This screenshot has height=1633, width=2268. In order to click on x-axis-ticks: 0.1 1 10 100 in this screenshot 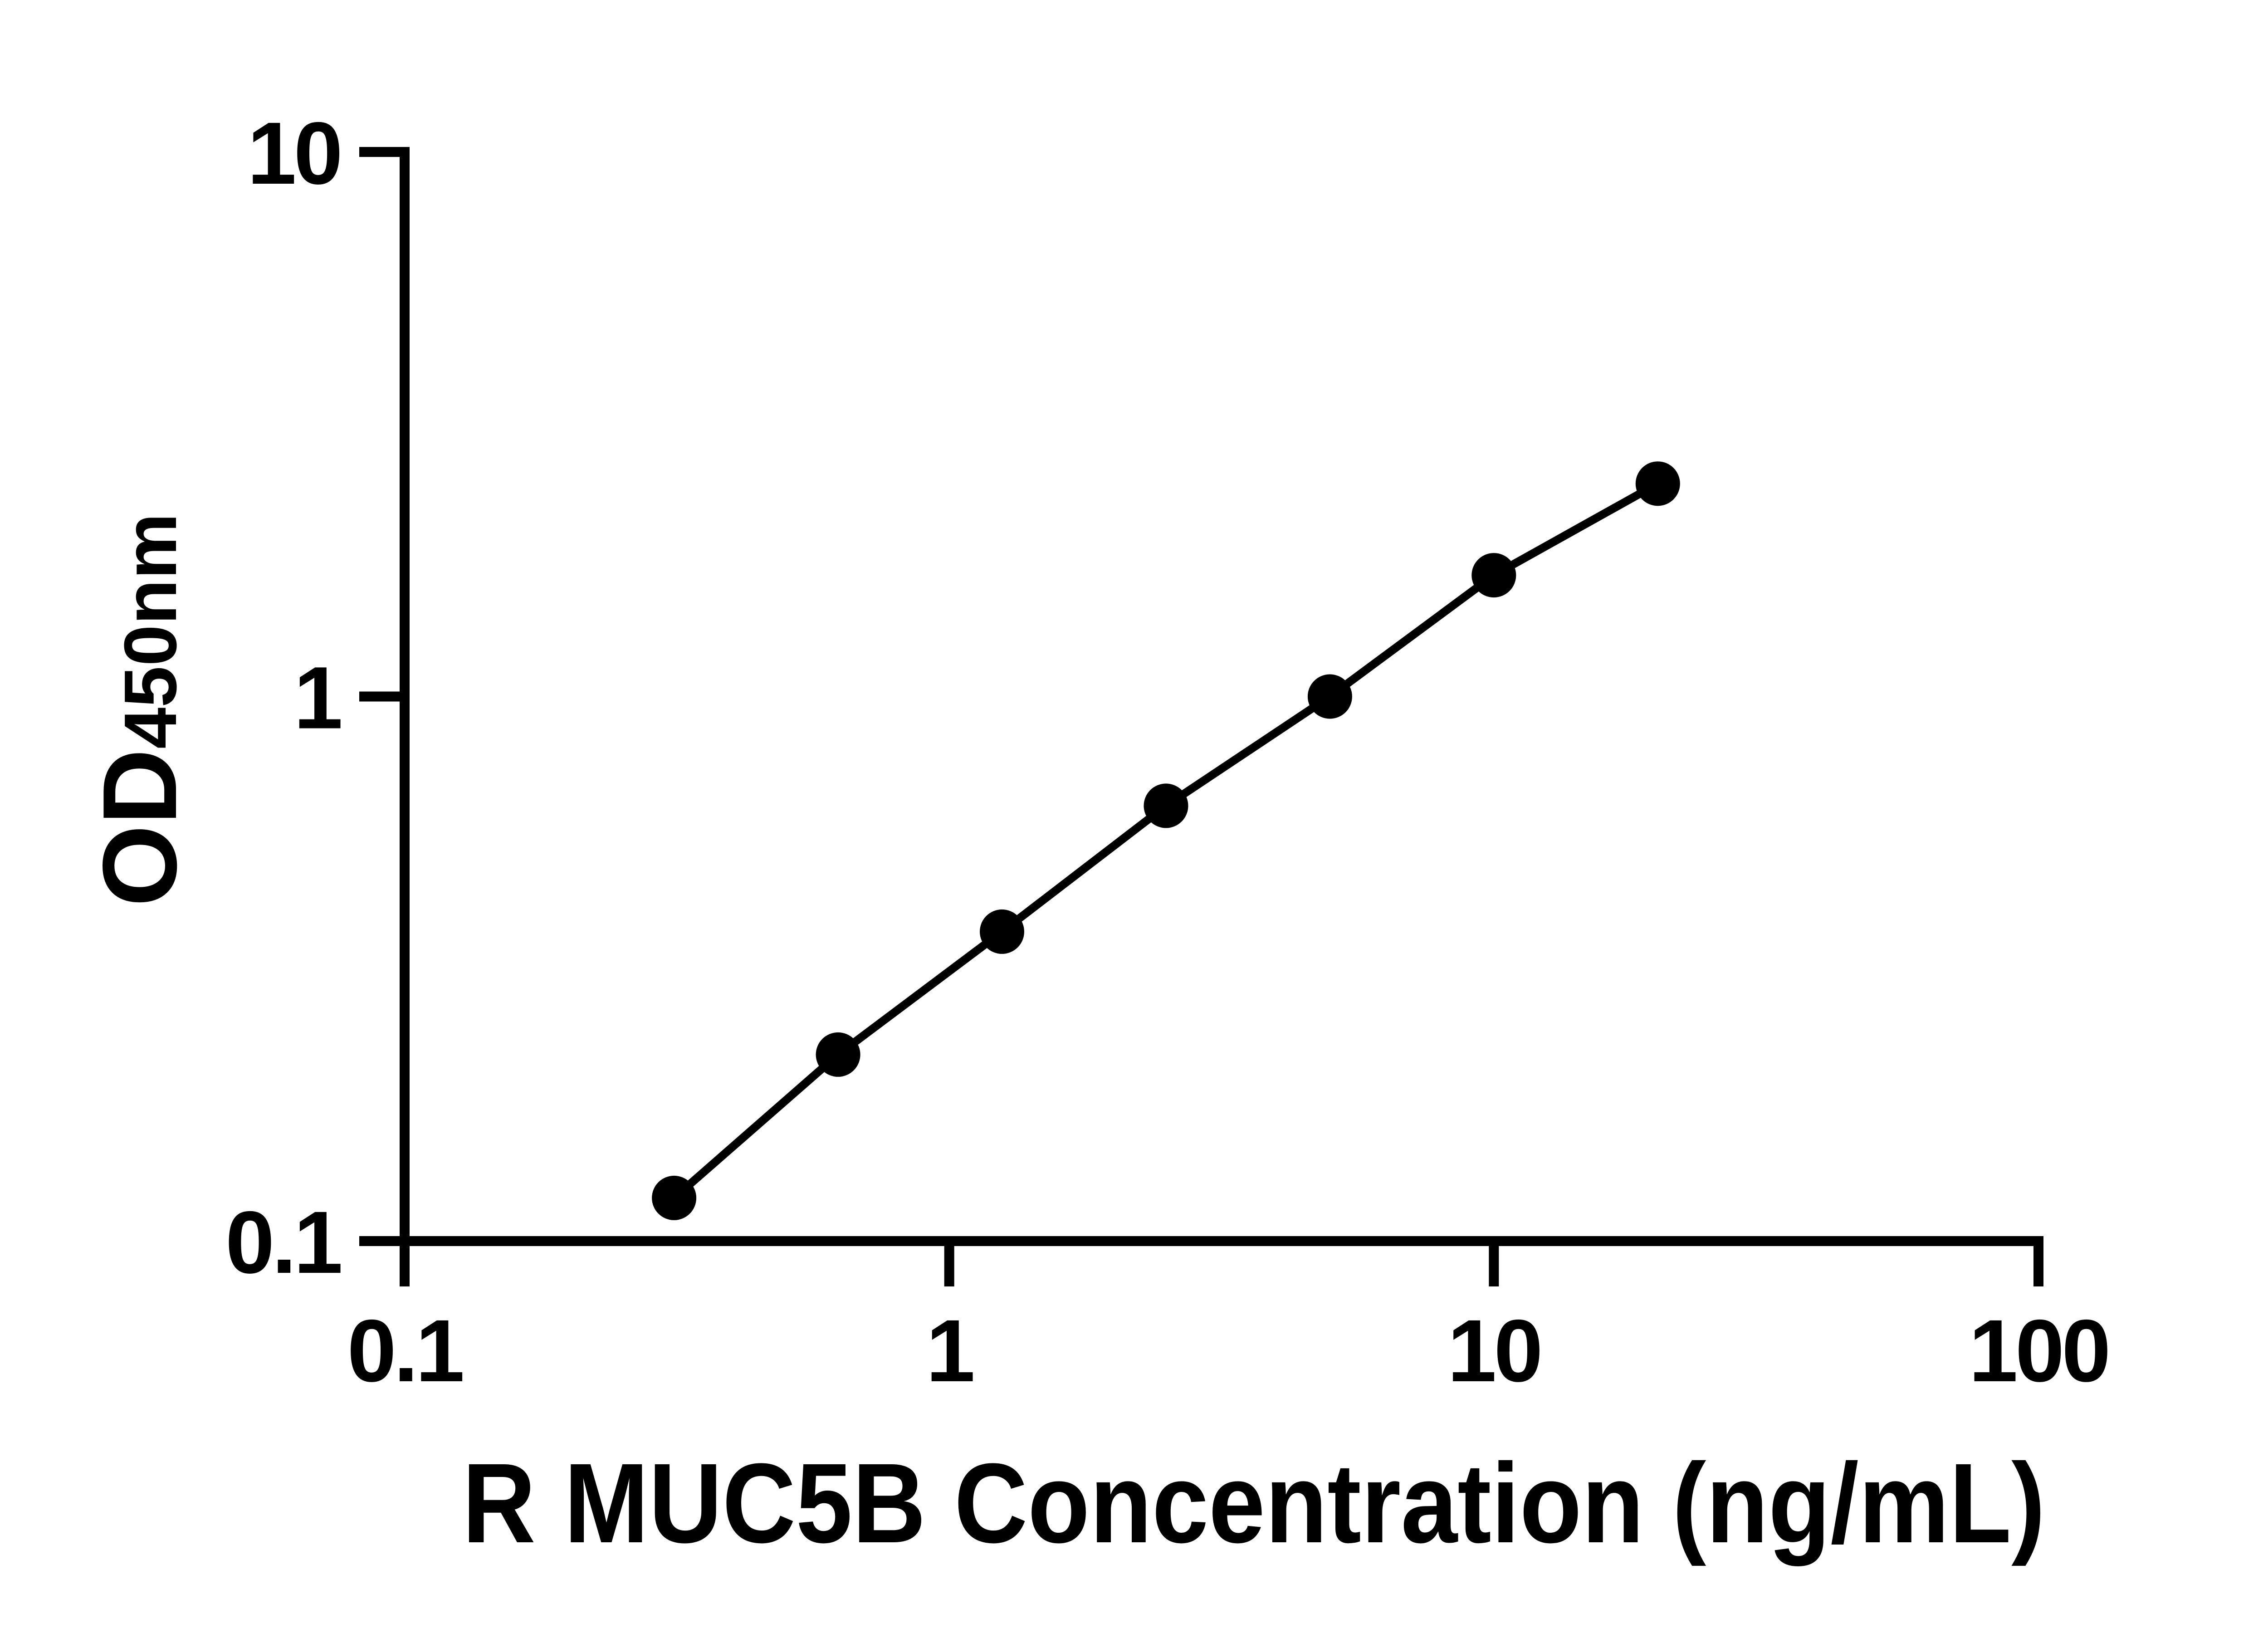, I will do `click(1229, 1320)`.